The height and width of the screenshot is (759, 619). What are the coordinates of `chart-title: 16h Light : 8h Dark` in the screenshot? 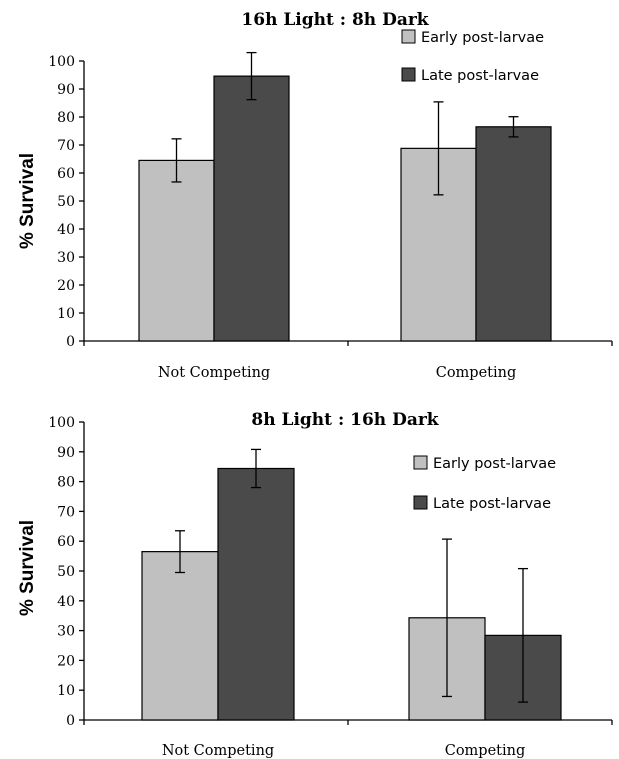 It's located at (335, 20).